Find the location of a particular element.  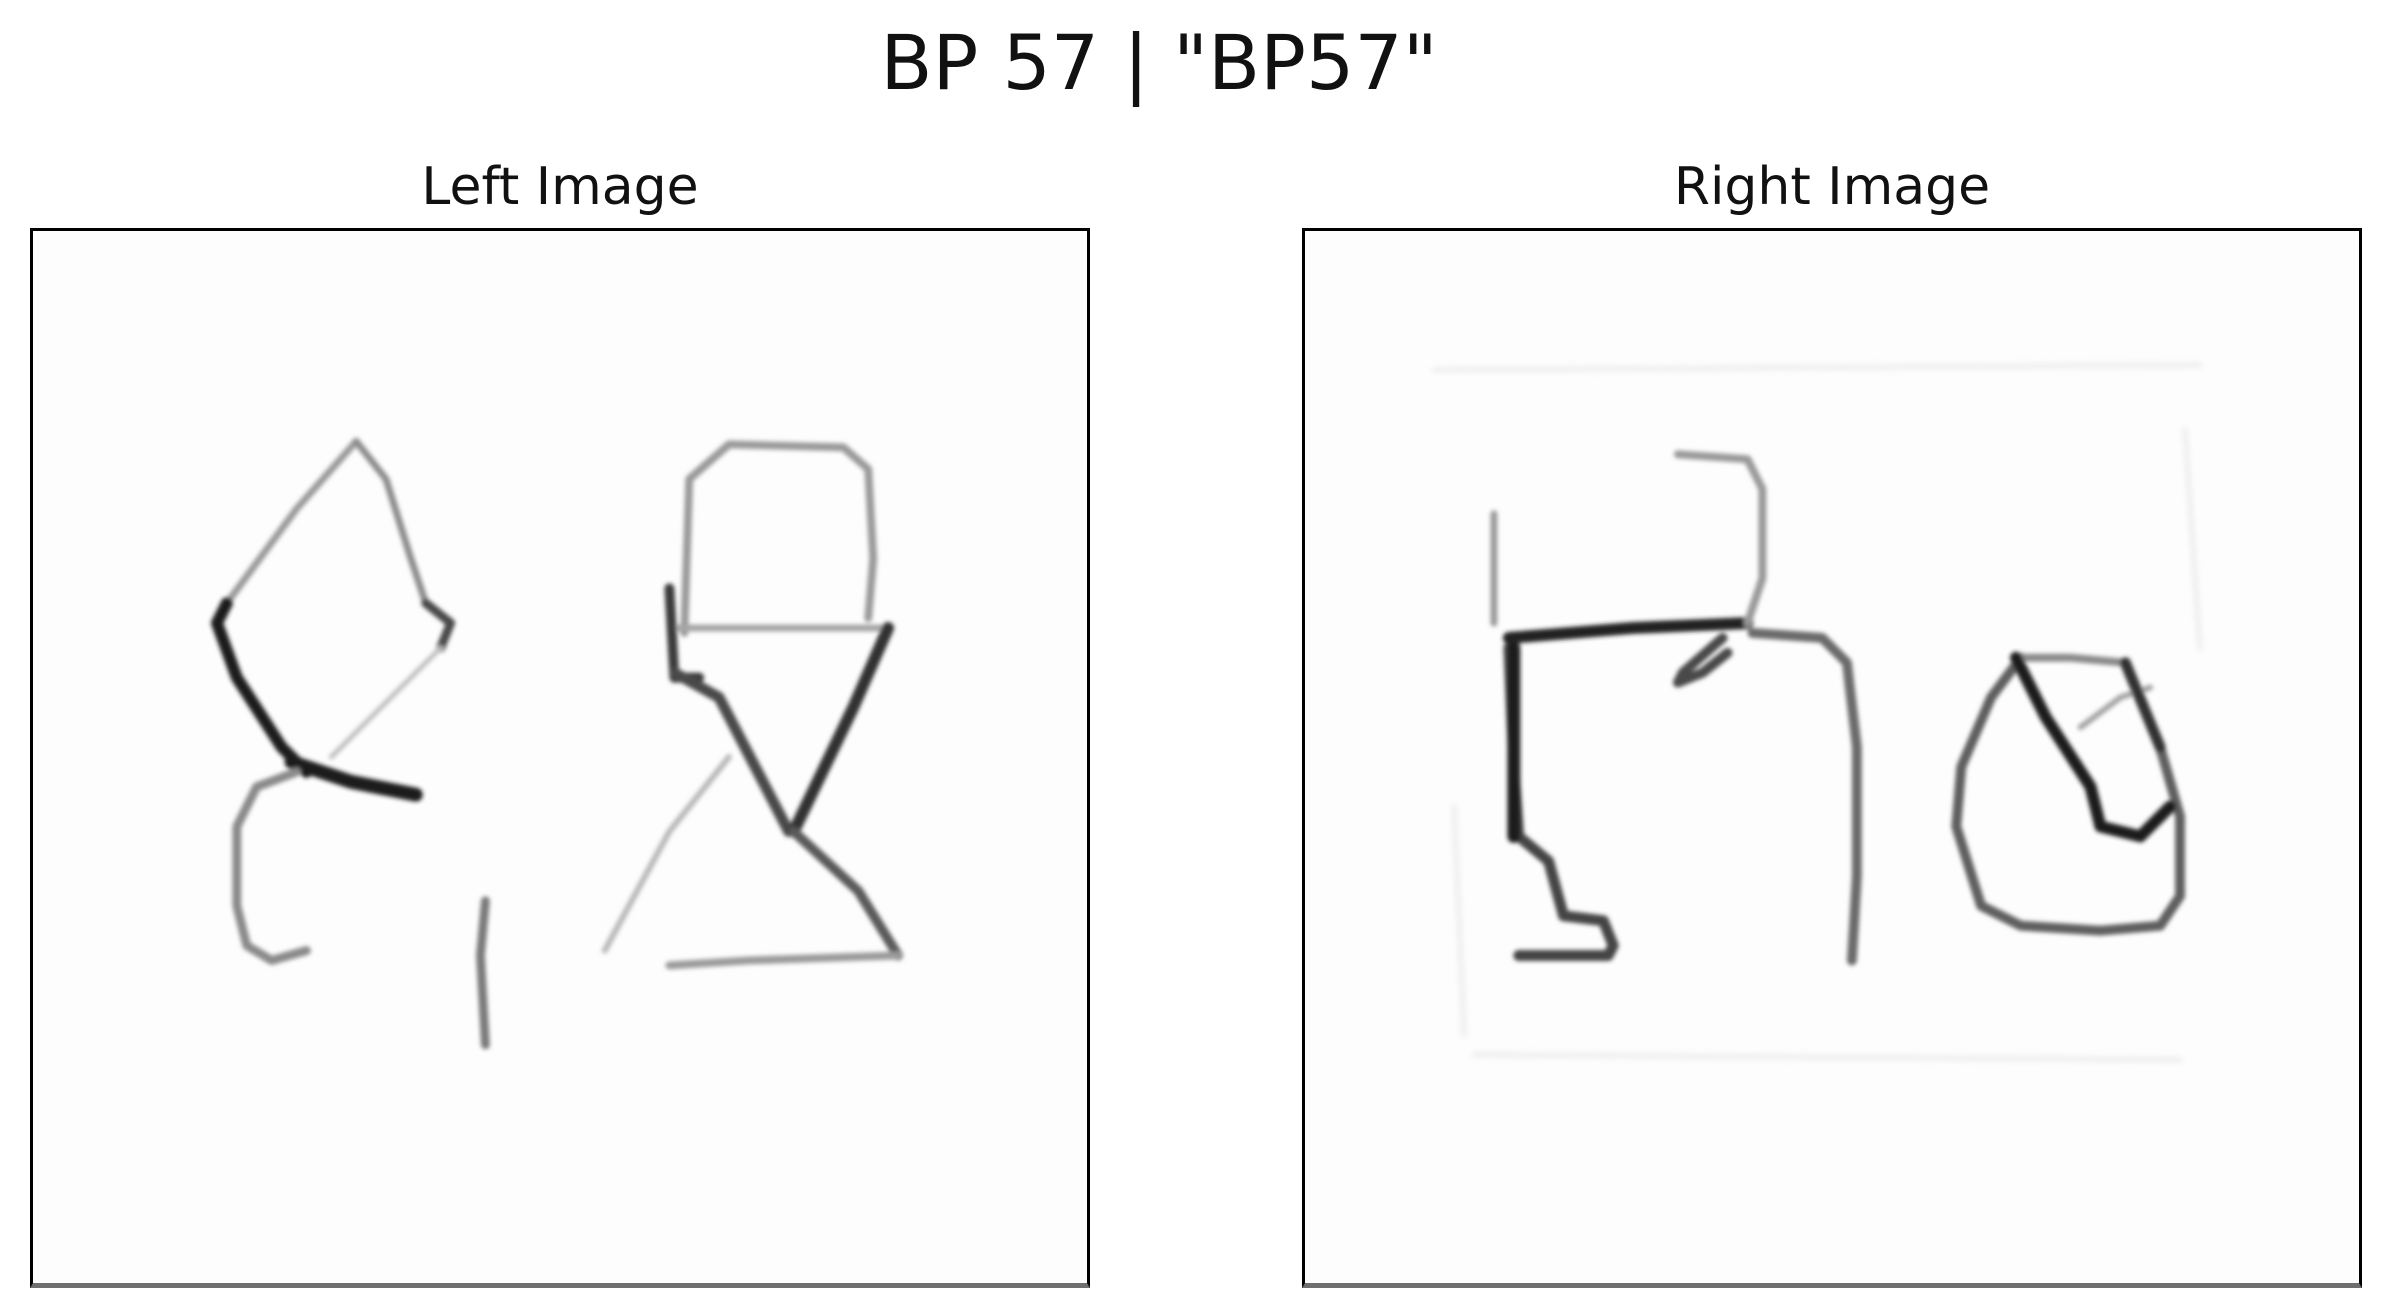

left-image-title: Left Image is located at coordinates (560, 187).